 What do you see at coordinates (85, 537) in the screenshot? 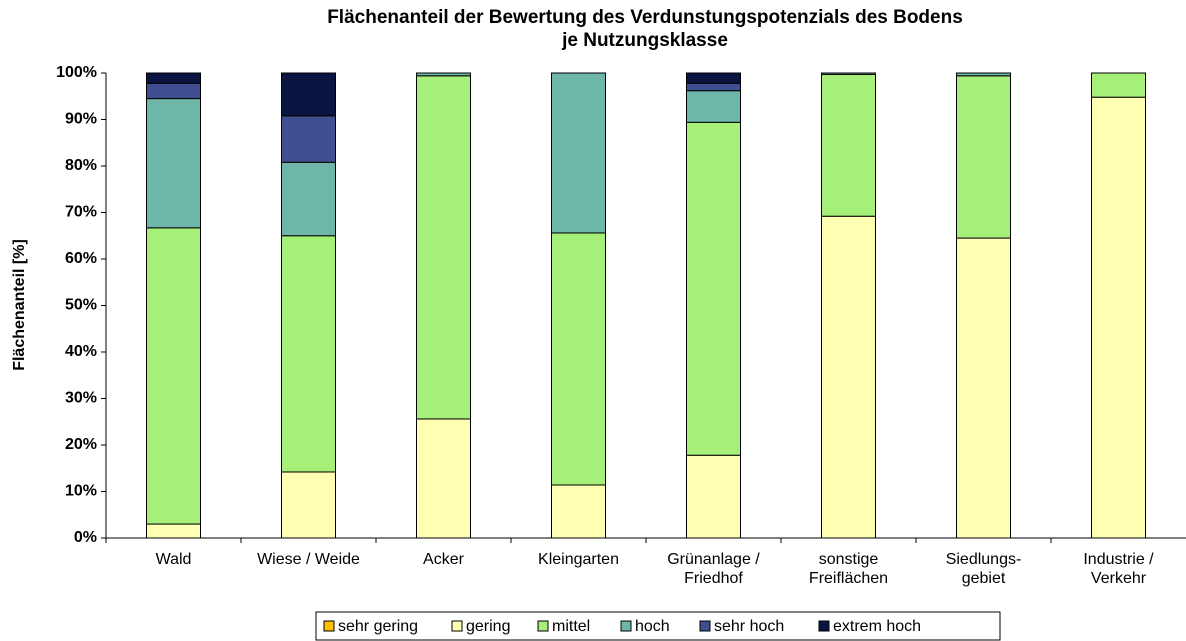
I see `y-tick-label: 0%` at bounding box center [85, 537].